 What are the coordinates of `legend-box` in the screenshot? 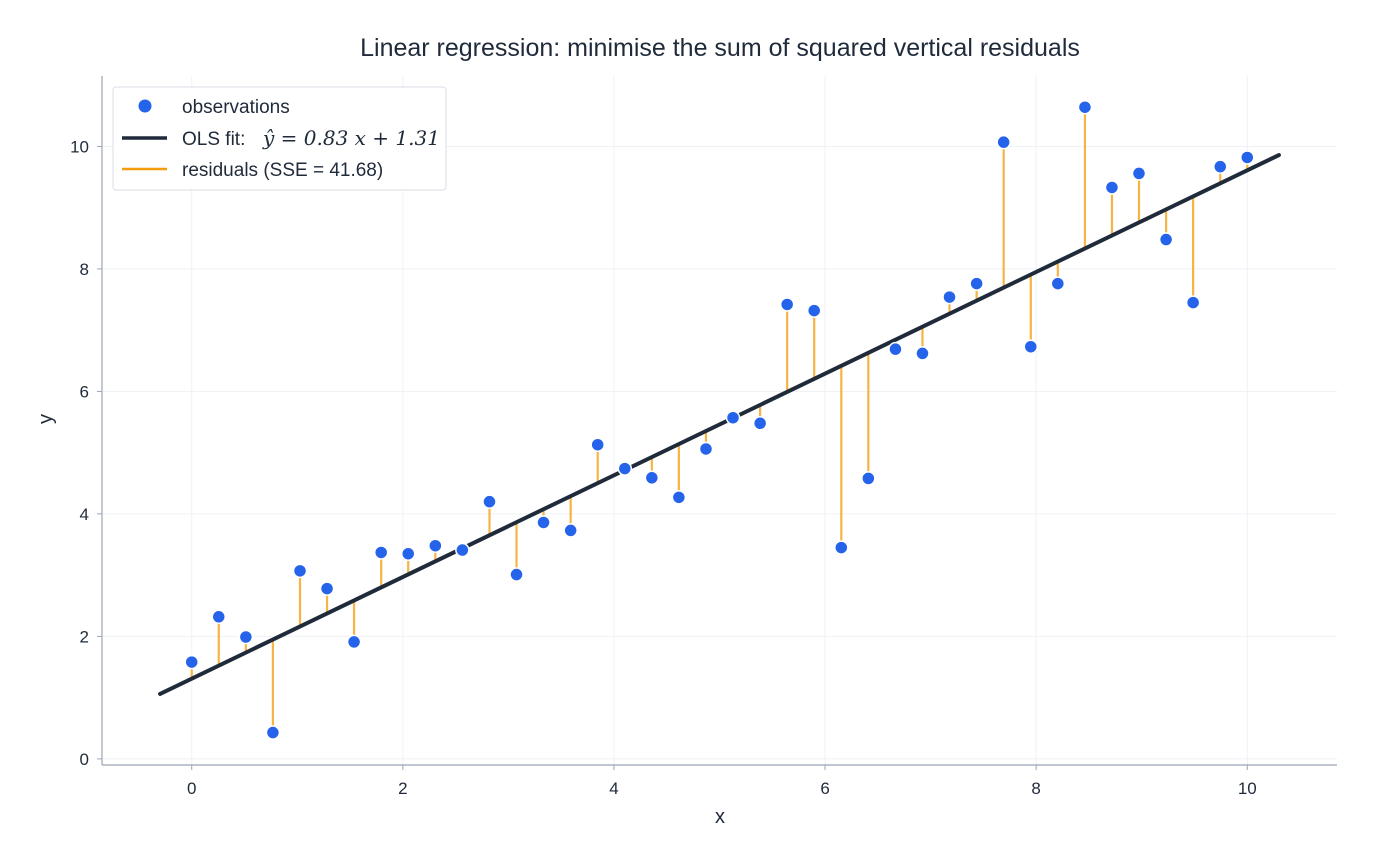 It's located at (279, 138).